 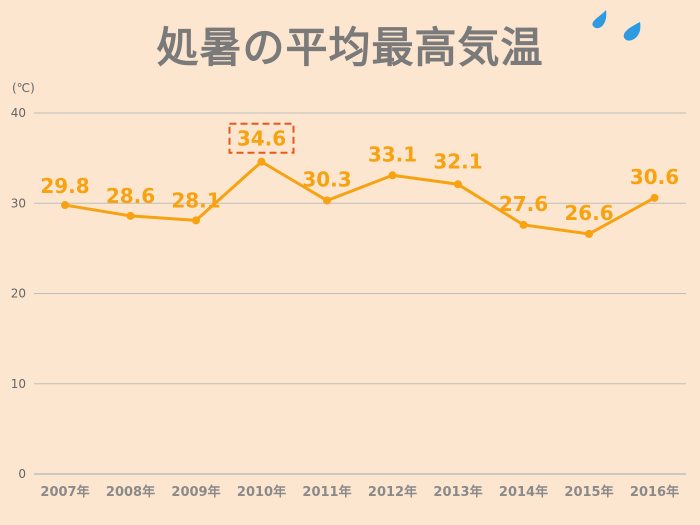 I want to click on x-tick-label: 2008年, so click(x=130, y=492).